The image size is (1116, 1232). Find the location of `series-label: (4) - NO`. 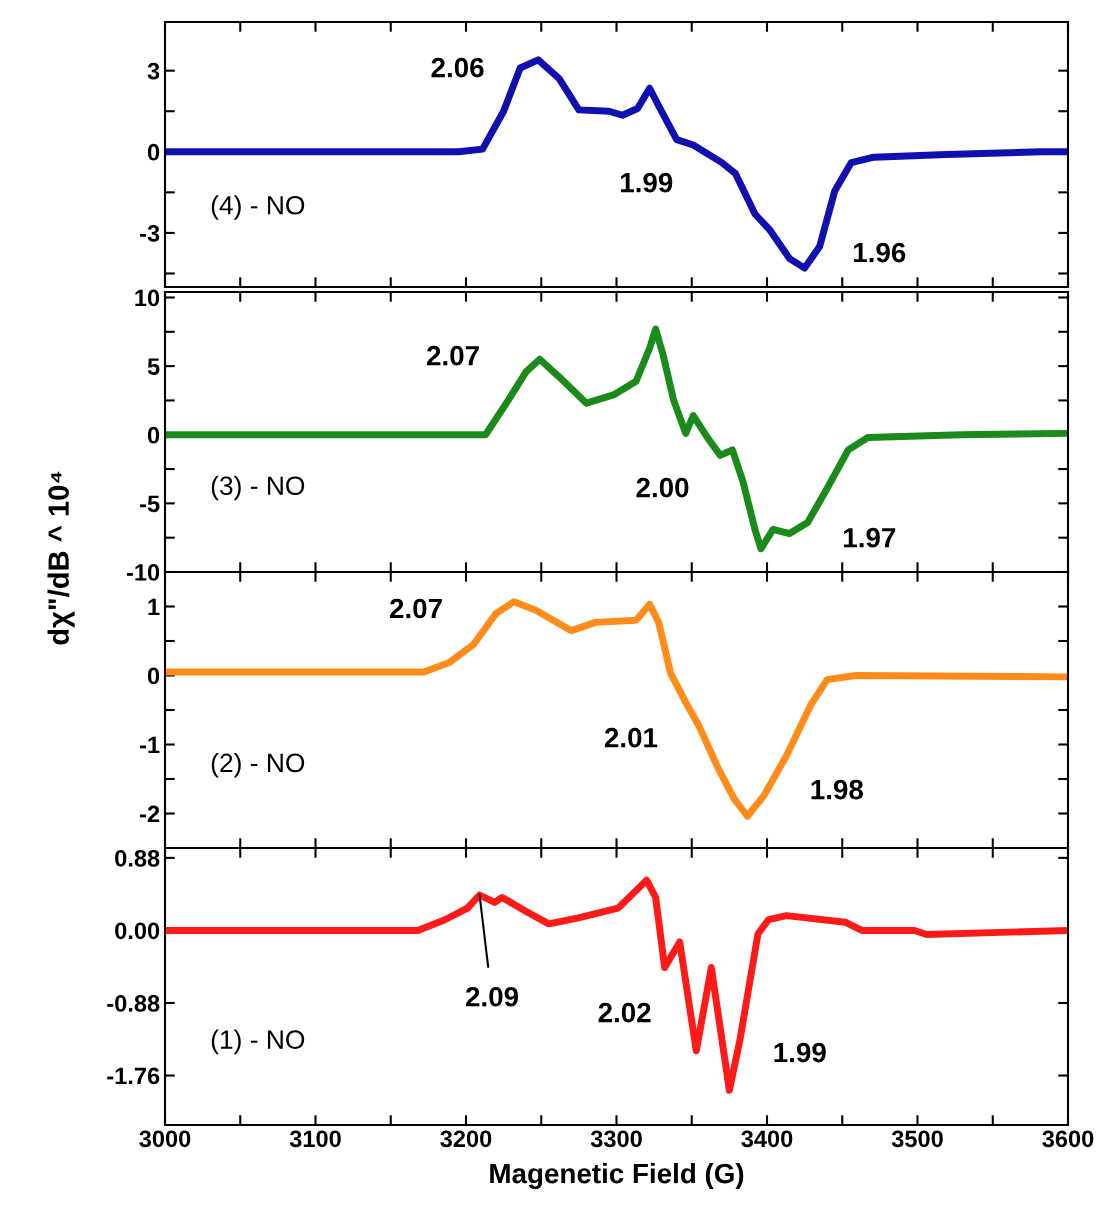

series-label: (4) - NO is located at coordinates (258, 207).